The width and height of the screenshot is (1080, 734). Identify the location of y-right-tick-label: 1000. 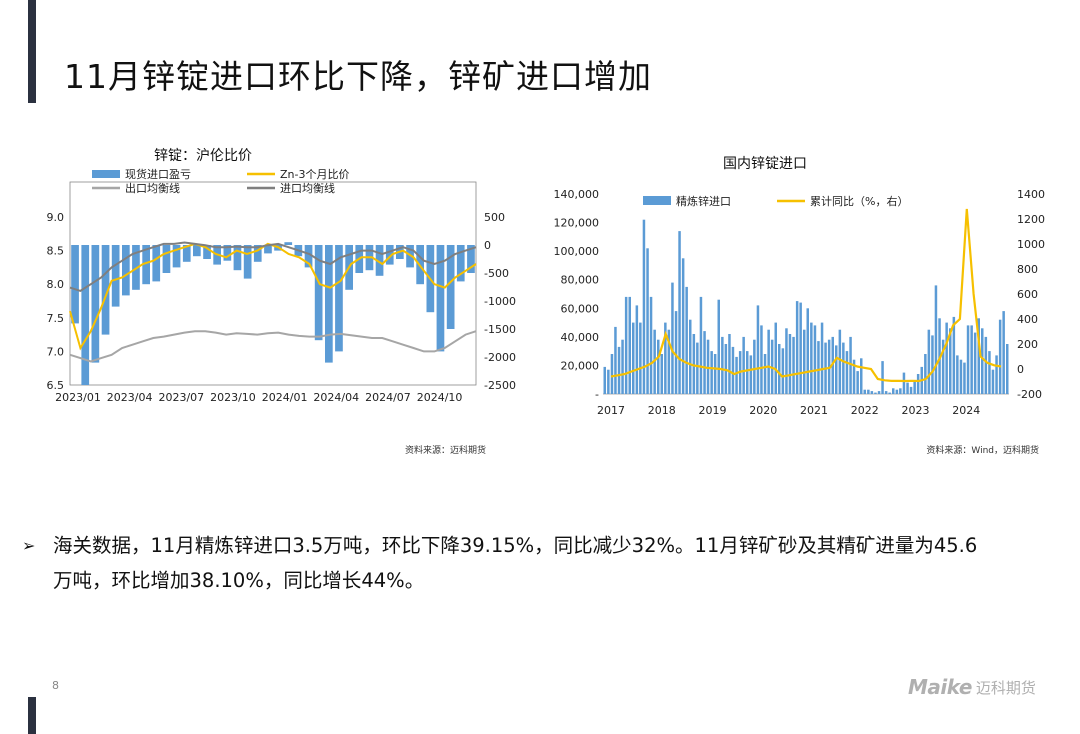
(1031, 244).